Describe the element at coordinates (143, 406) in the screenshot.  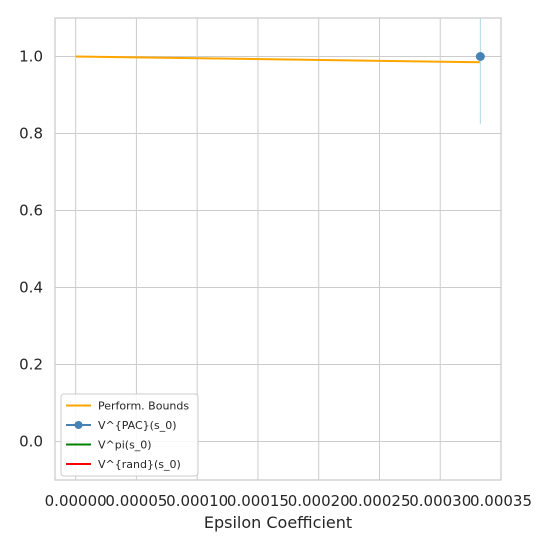
I see `legend-entry: Perform. Bounds` at that location.